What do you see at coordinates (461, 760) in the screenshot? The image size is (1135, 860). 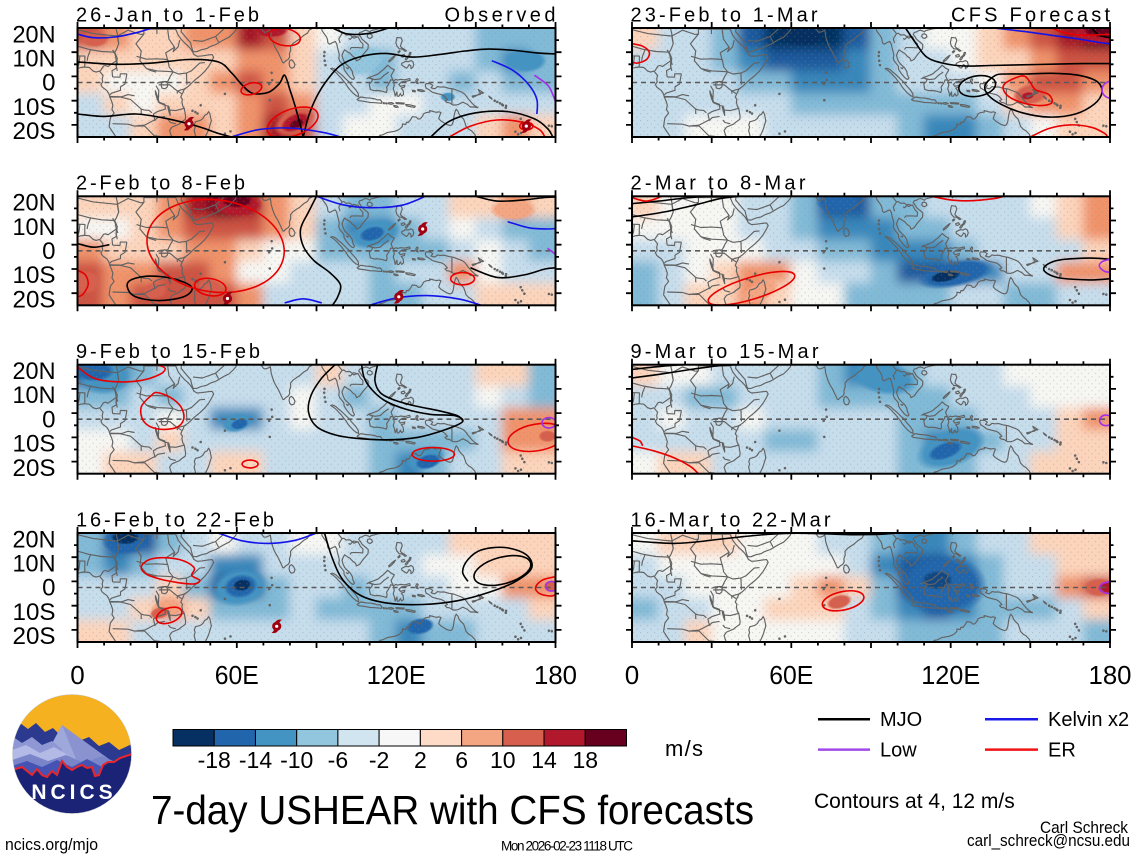 I see `svg-text: 6` at bounding box center [461, 760].